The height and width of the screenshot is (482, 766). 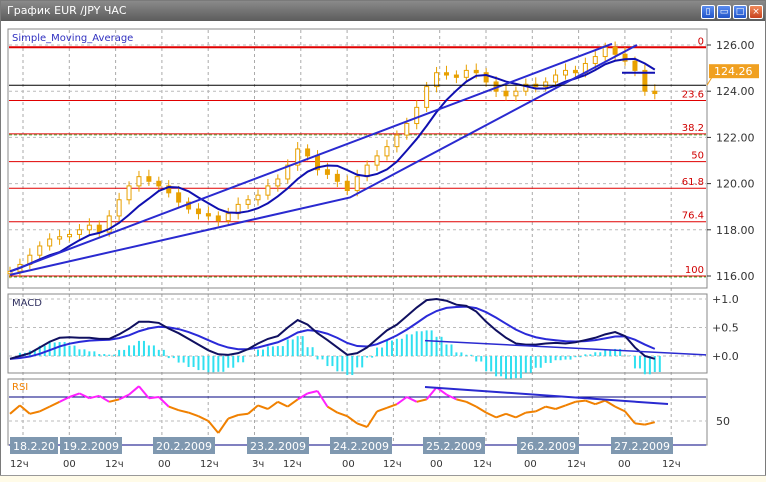 I want to click on price-axis-label: 126.00, so click(x=735, y=45).